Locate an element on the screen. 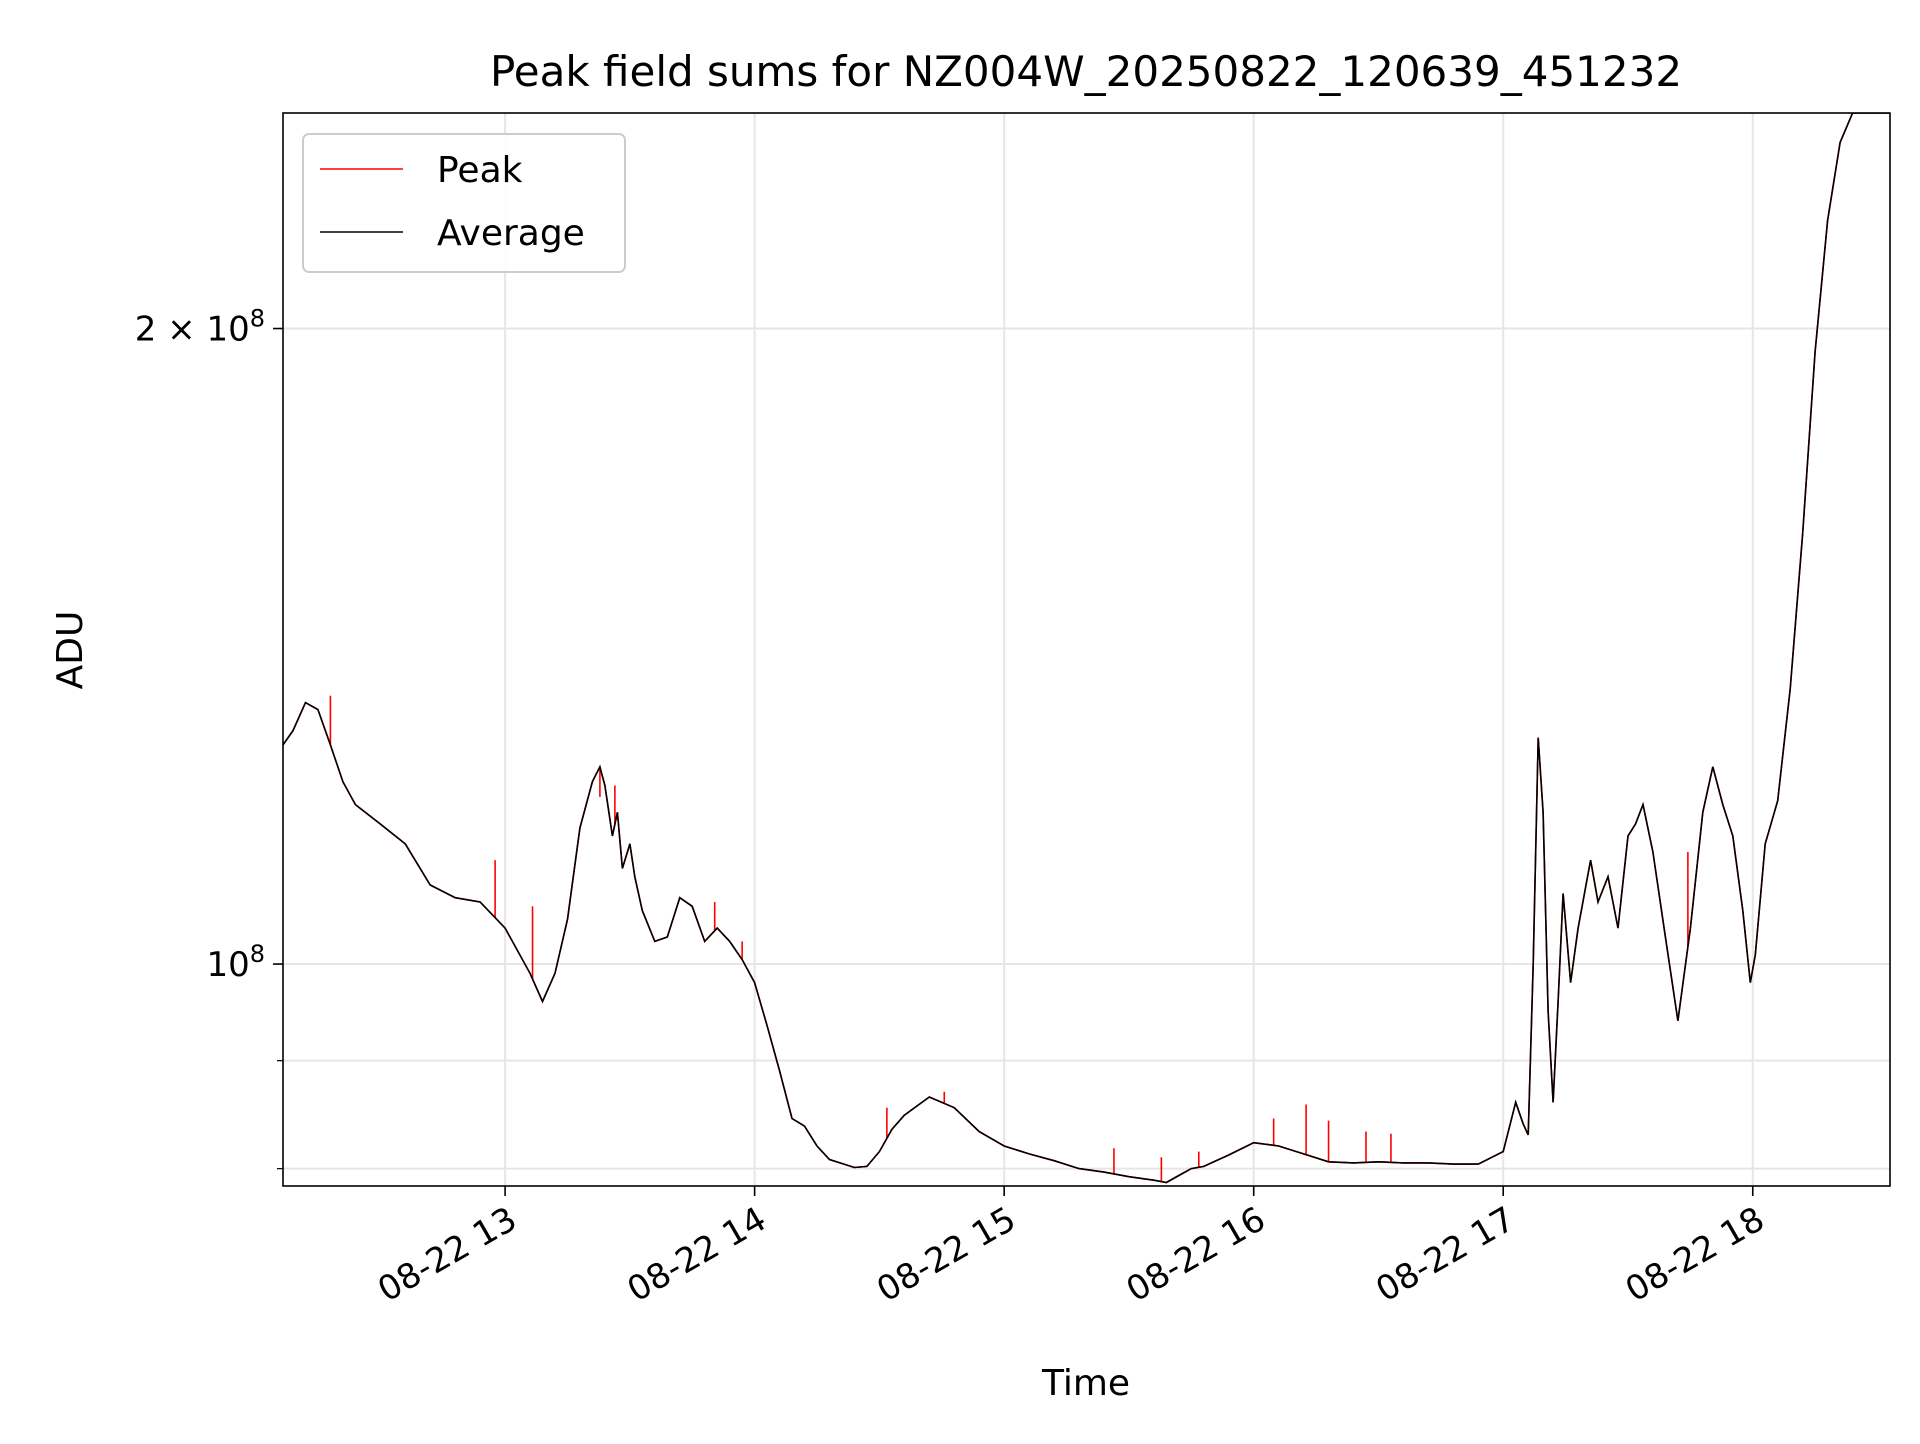  x-axis-label: Time is located at coordinates (1085, 1383).